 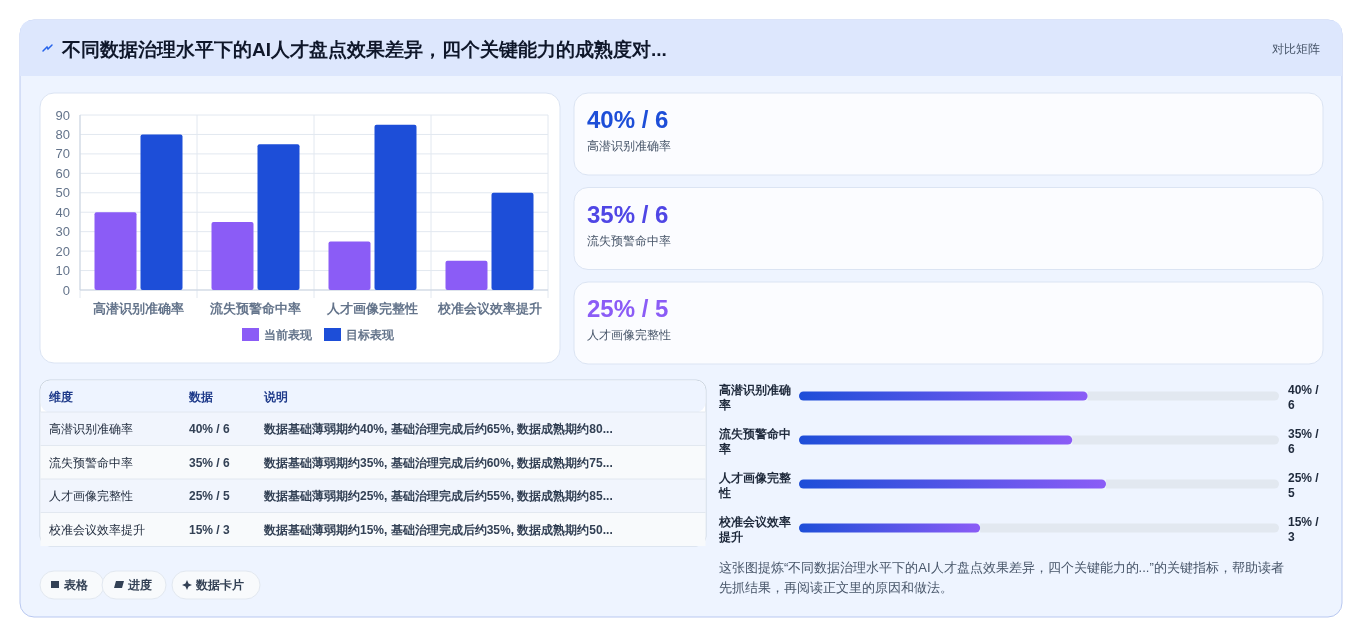 What do you see at coordinates (629, 335) in the screenshot?
I see `category-label: 人才画像完整性` at bounding box center [629, 335].